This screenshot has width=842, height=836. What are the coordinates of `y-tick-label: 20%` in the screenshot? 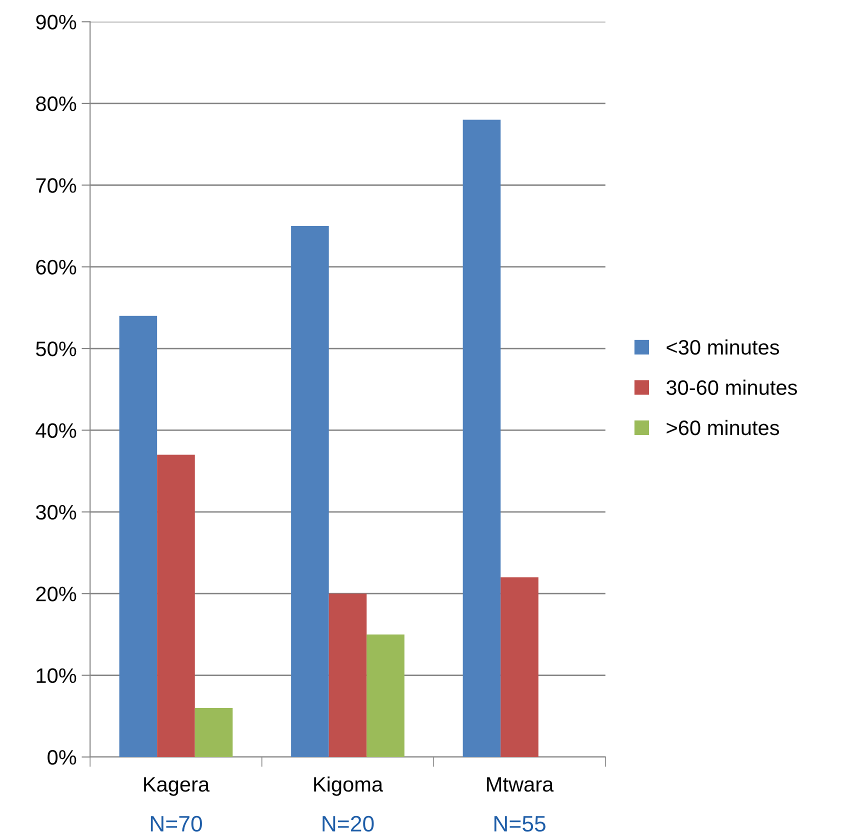 It's located at (56, 594).